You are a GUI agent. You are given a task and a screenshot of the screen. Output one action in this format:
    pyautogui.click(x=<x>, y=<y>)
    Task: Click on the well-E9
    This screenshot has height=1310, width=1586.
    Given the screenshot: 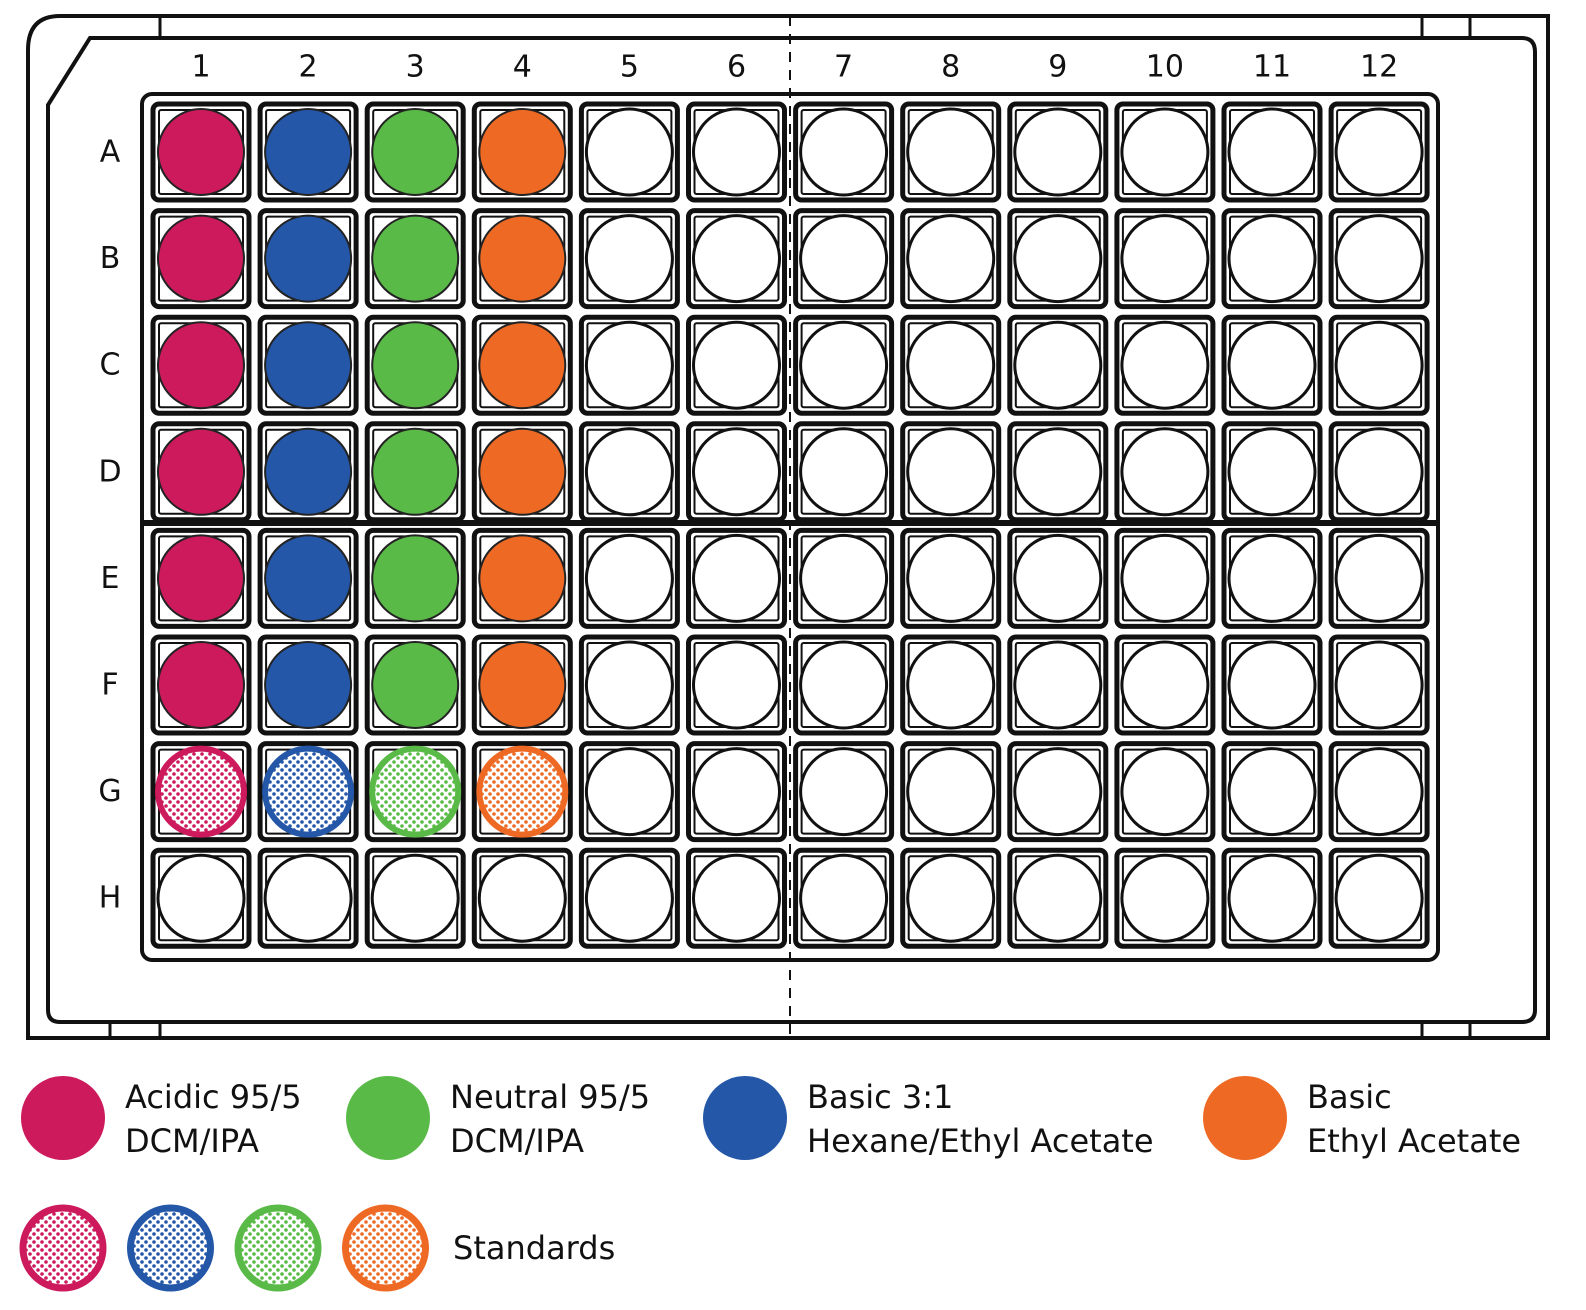 What is the action you would take?
    pyautogui.click(x=1058, y=578)
    